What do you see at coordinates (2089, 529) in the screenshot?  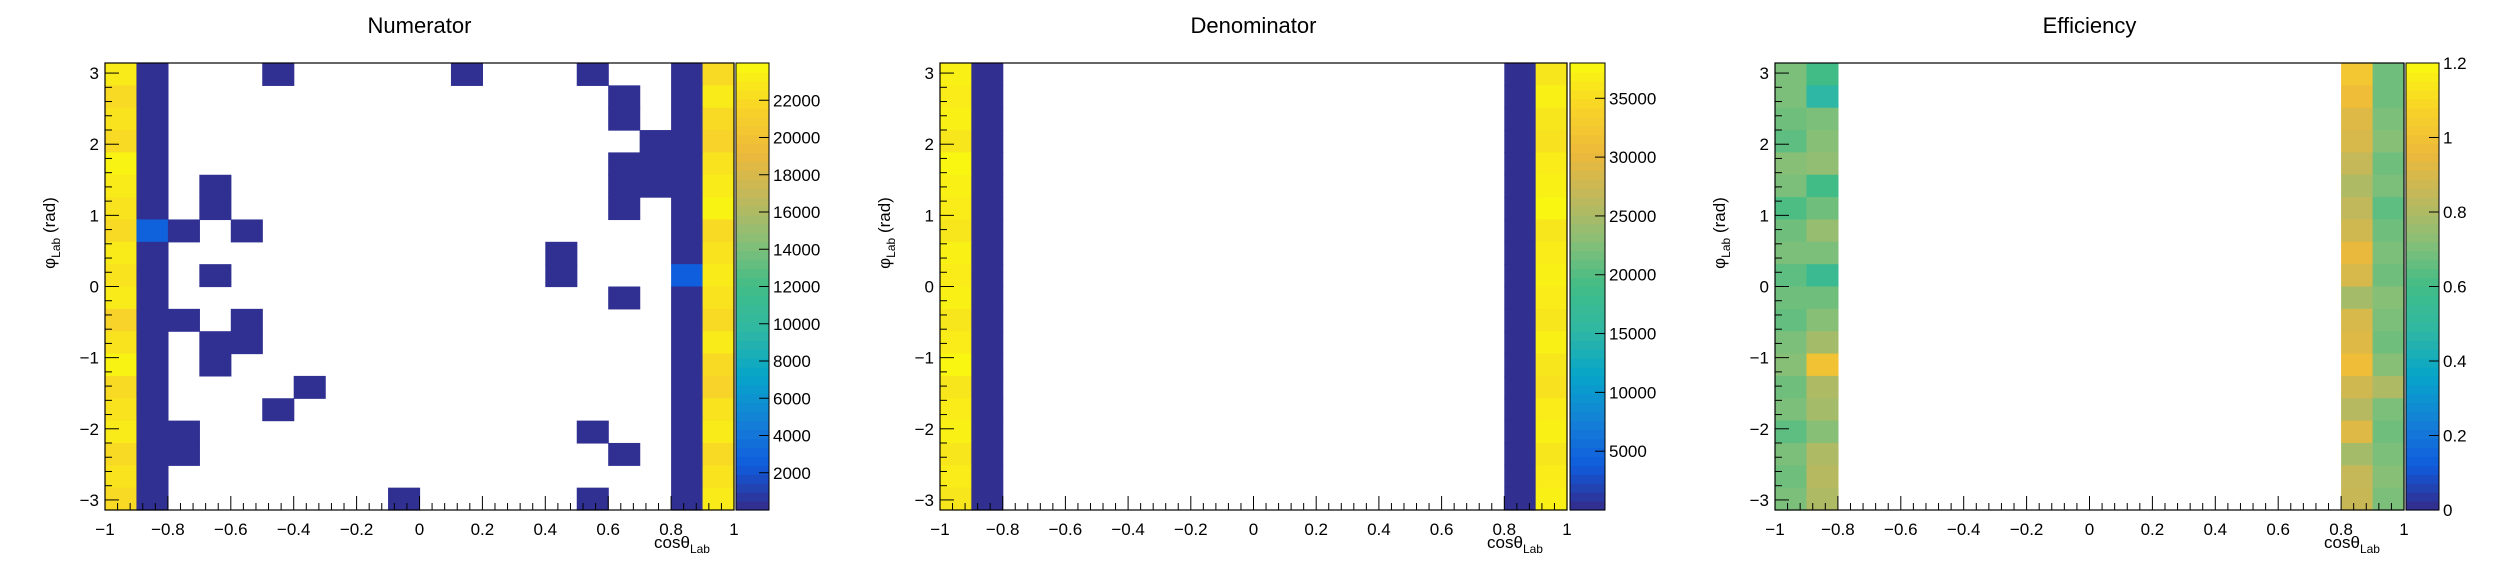 I see `x-tick-label: 0` at bounding box center [2089, 529].